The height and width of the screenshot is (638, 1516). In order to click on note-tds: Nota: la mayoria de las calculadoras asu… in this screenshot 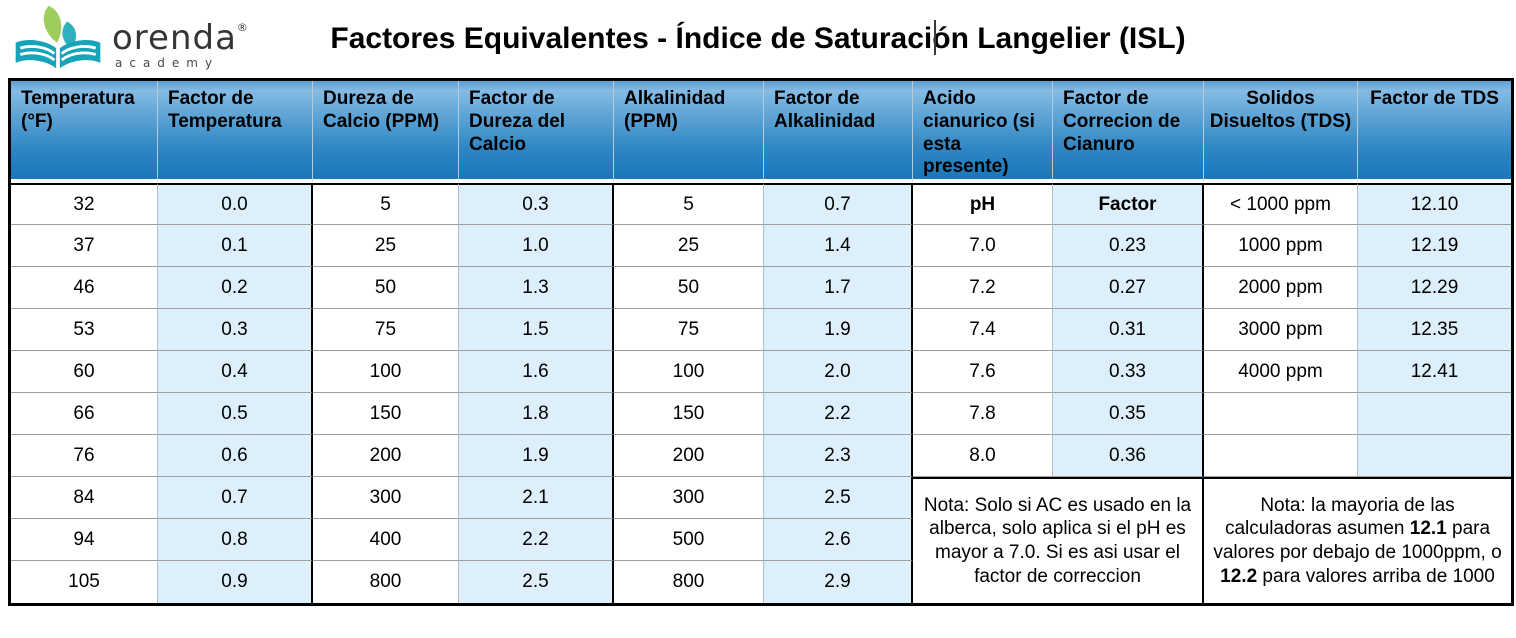, I will do `click(1357, 540)`.